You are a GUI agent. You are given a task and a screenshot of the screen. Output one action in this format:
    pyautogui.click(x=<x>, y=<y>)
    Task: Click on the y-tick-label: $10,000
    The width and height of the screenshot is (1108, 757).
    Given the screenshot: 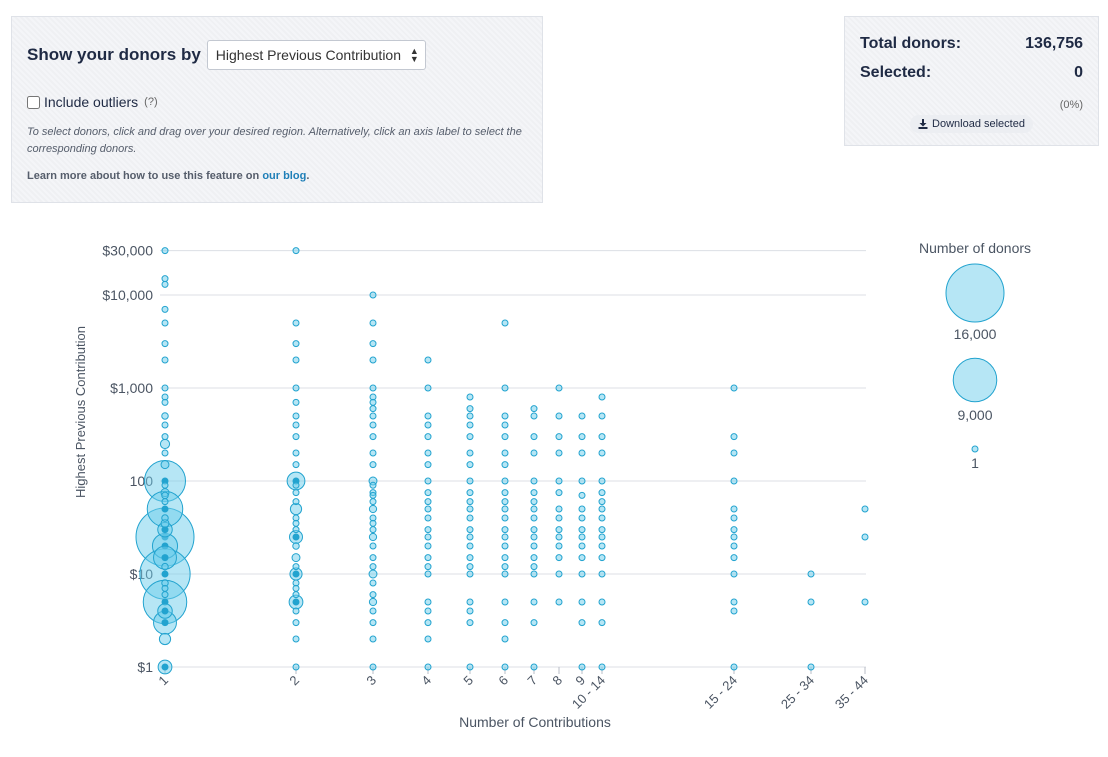 What is the action you would take?
    pyautogui.click(x=127, y=295)
    